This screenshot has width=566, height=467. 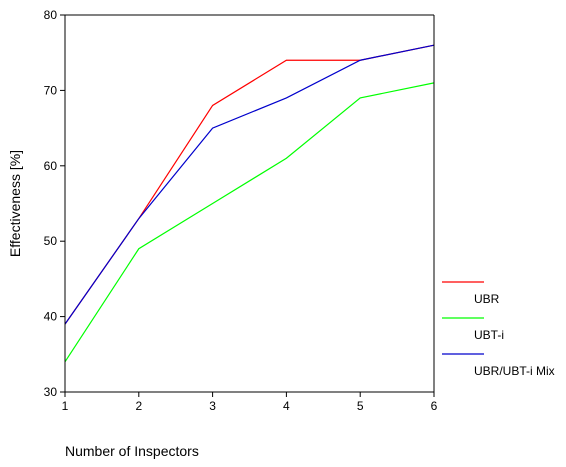 I want to click on y-axis-label: Effectiveness [%], so click(x=15, y=203).